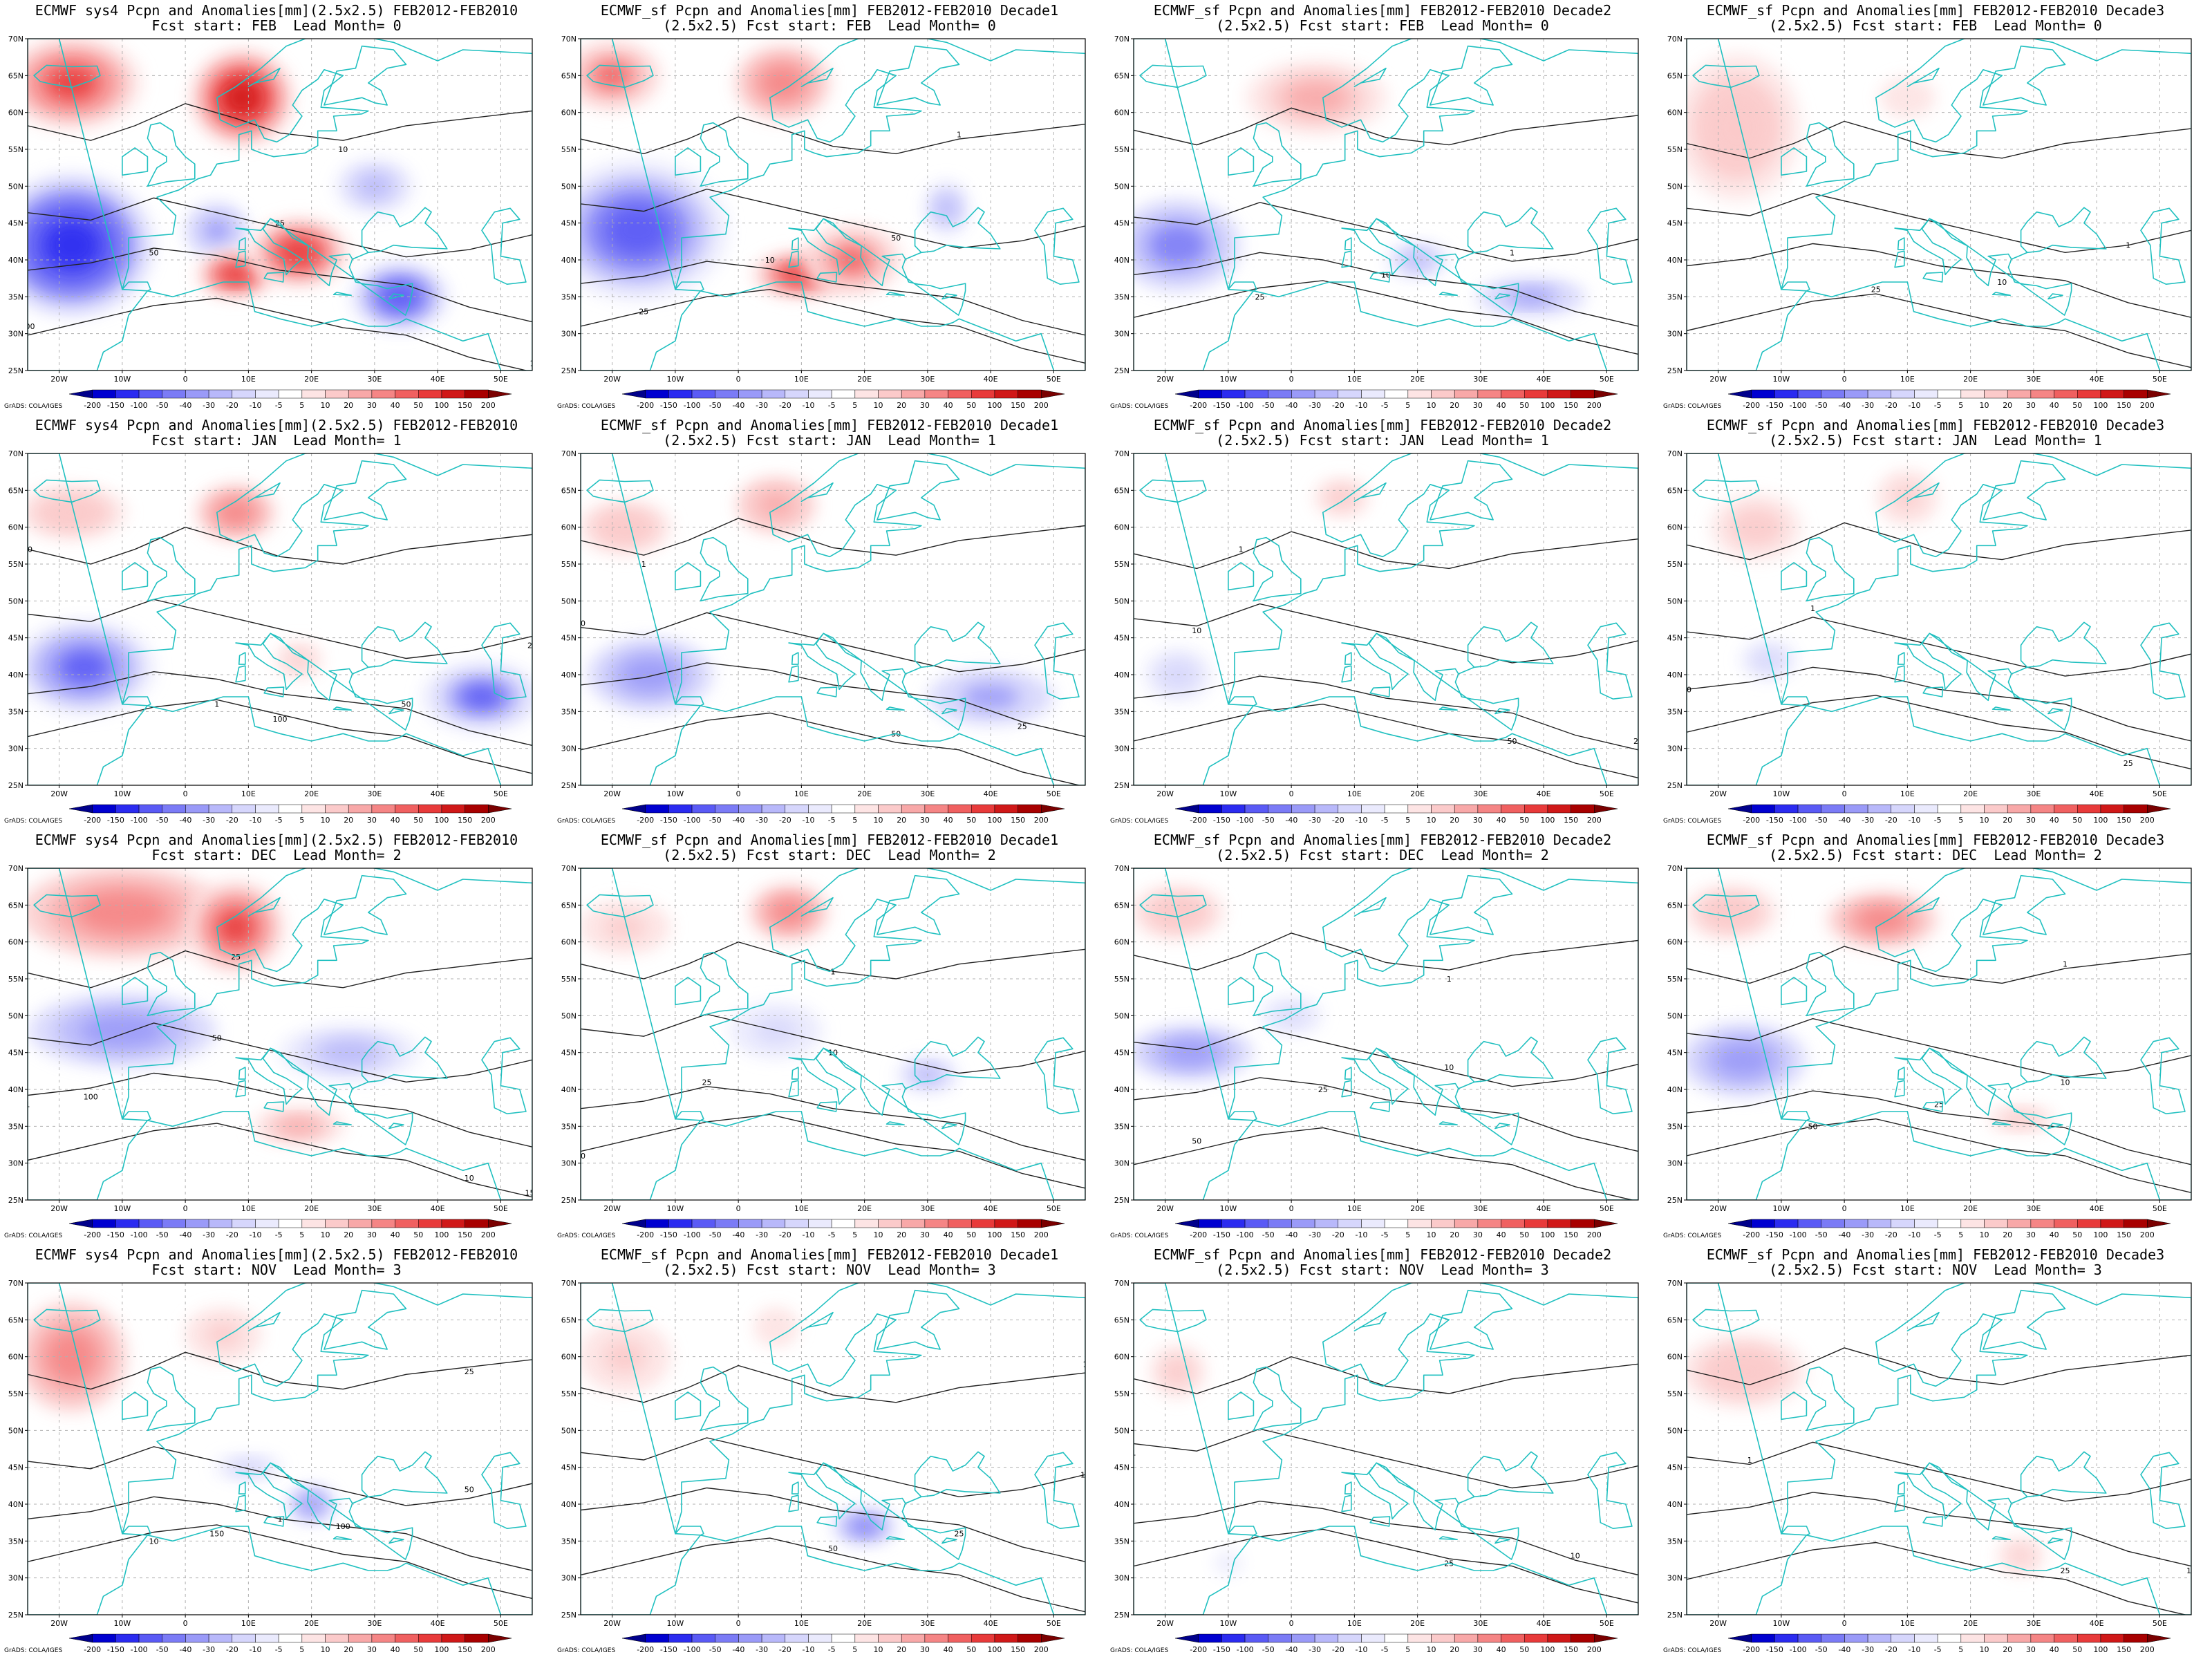 This screenshot has width=2212, height=1659. I want to click on colorbar-label: 40, so click(395, 405).